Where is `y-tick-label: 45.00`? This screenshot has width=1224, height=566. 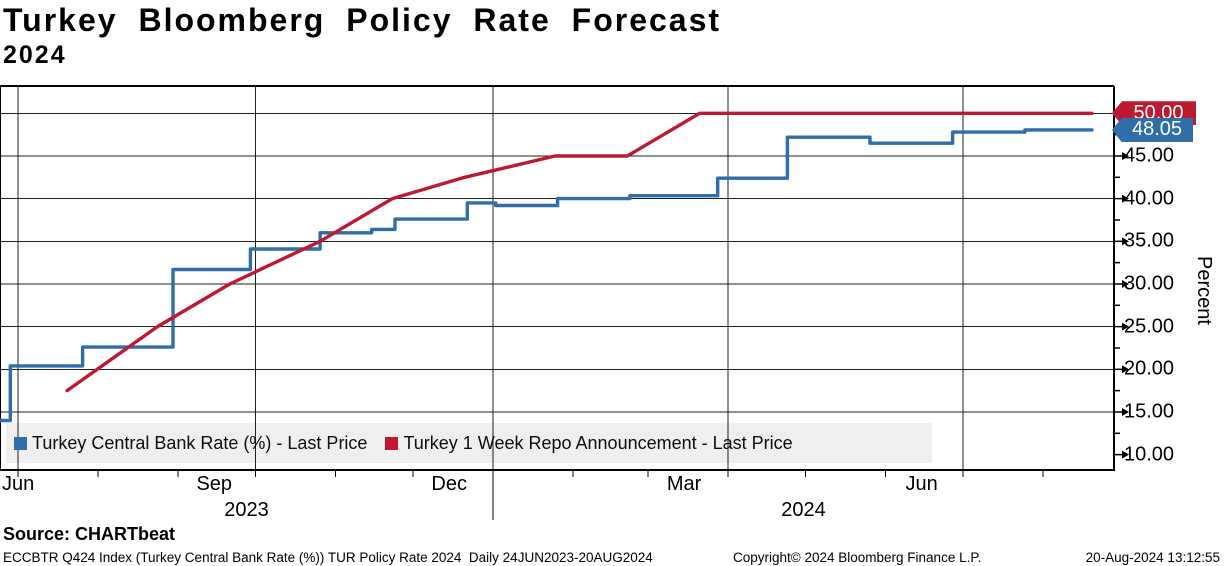 y-tick-label: 45.00 is located at coordinates (1149, 155).